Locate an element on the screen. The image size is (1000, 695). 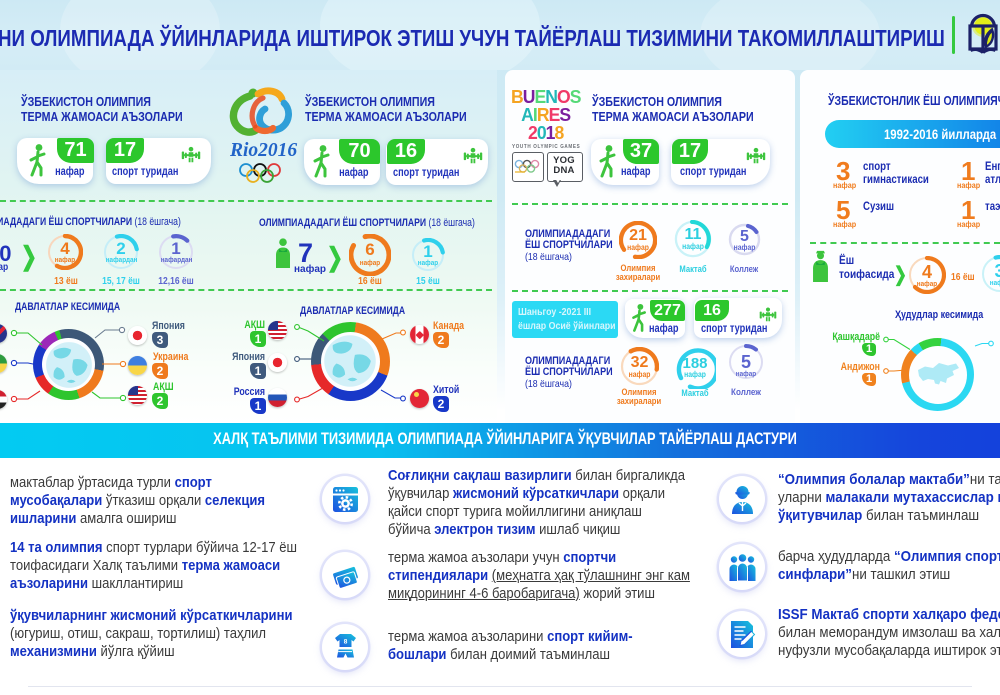
svg-text: Rio2016 is located at coordinates (263, 150).